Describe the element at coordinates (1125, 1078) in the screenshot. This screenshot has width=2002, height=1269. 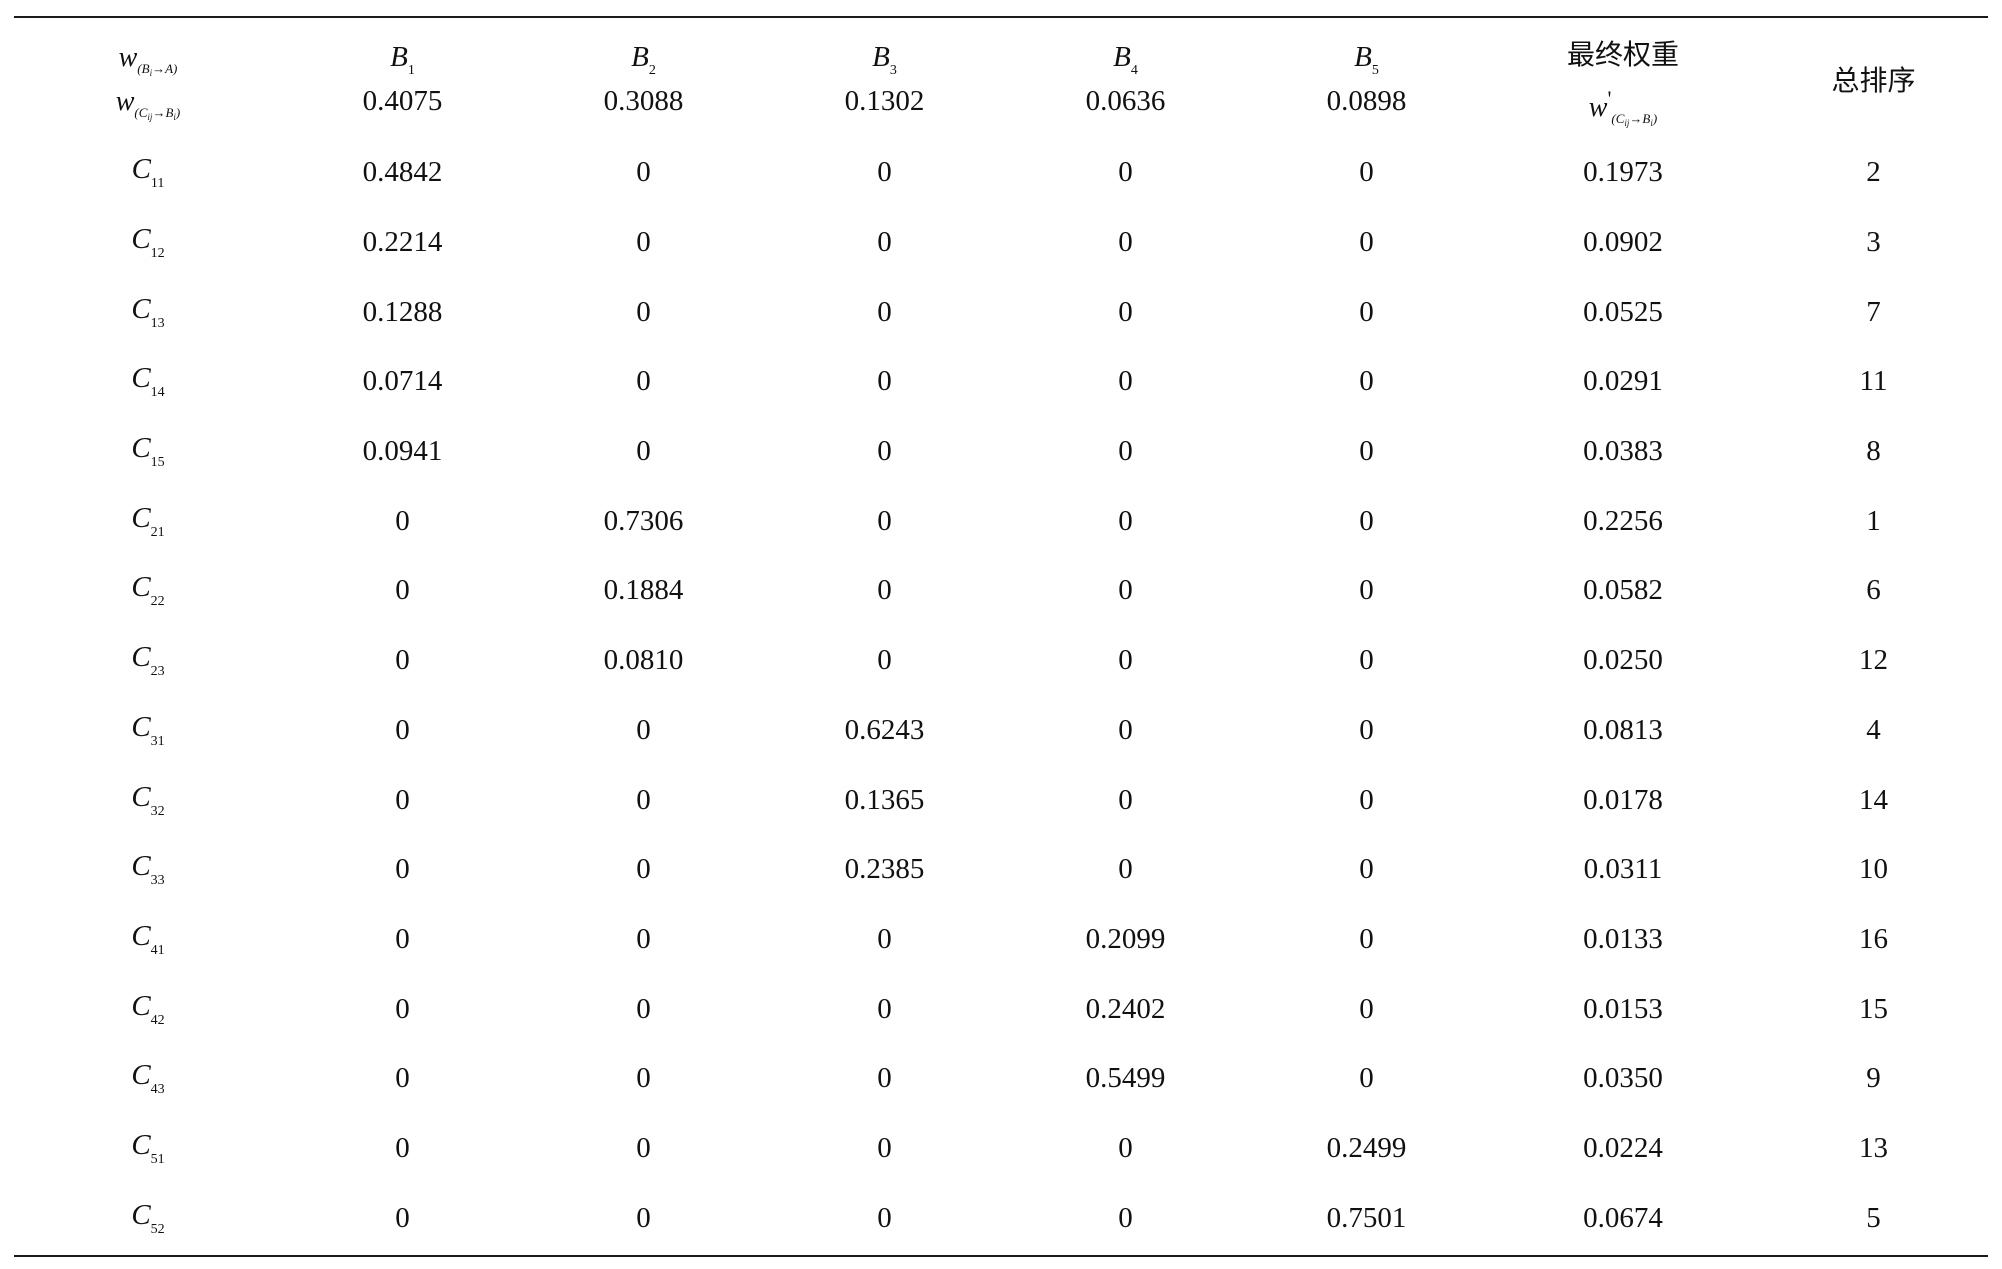
I see `b4-value-cell: 0.5499` at that location.